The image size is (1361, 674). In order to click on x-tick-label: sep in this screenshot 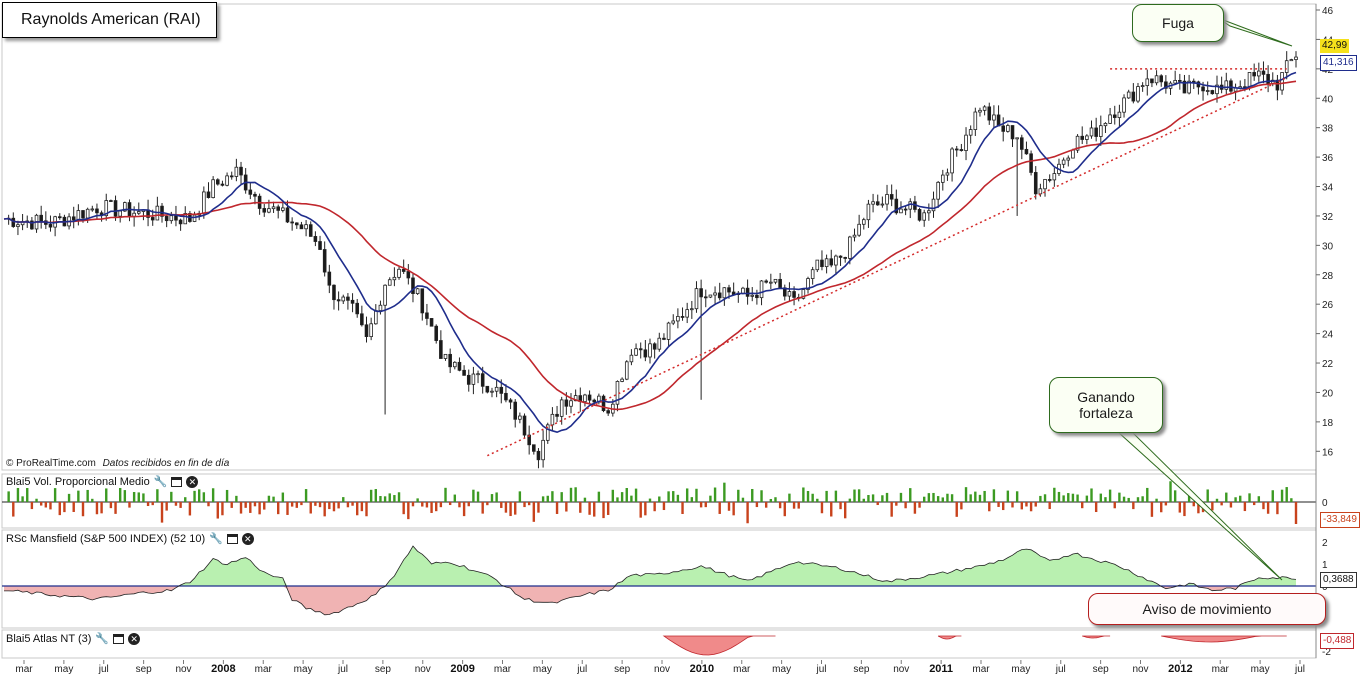, I will do `click(861, 669)`.